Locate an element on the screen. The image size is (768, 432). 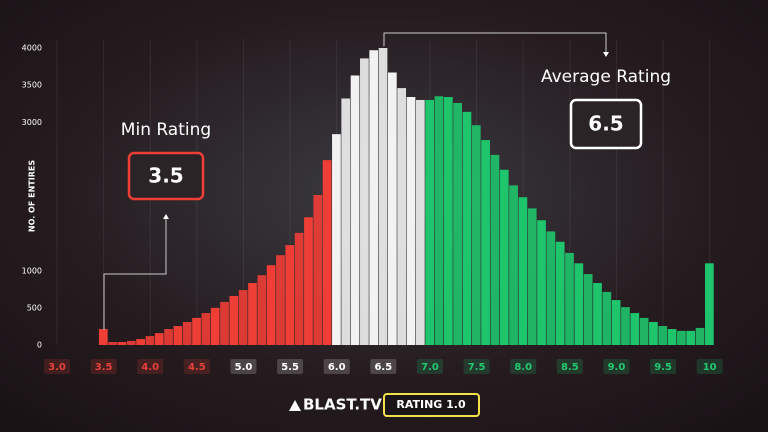
x-tick-label: 4.5 is located at coordinates (197, 367).